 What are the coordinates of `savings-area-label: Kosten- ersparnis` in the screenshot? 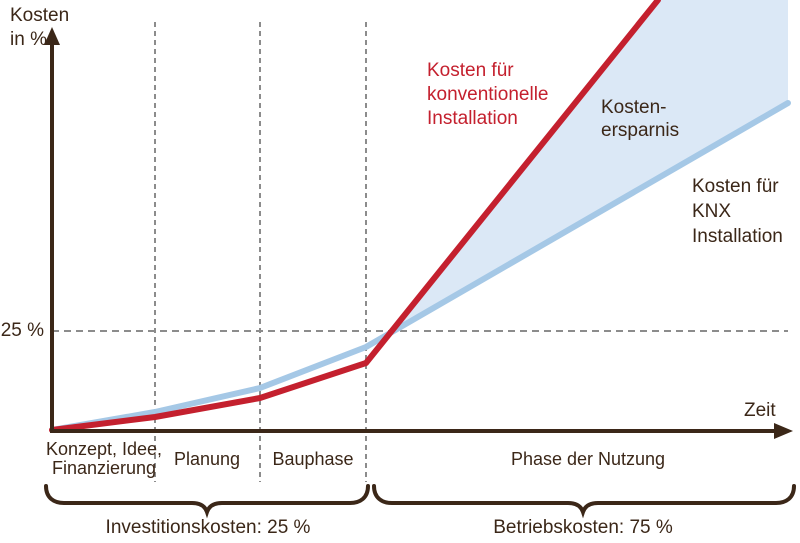 It's located at (640, 119).